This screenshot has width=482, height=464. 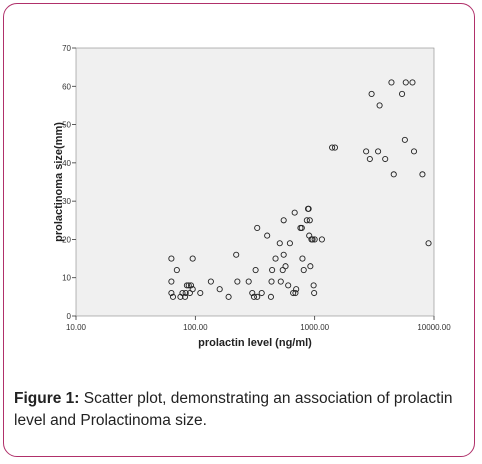 What do you see at coordinates (258, 324) in the screenshot?
I see `x-axis: 10.00 100.00 1000.00 10000.00` at bounding box center [258, 324].